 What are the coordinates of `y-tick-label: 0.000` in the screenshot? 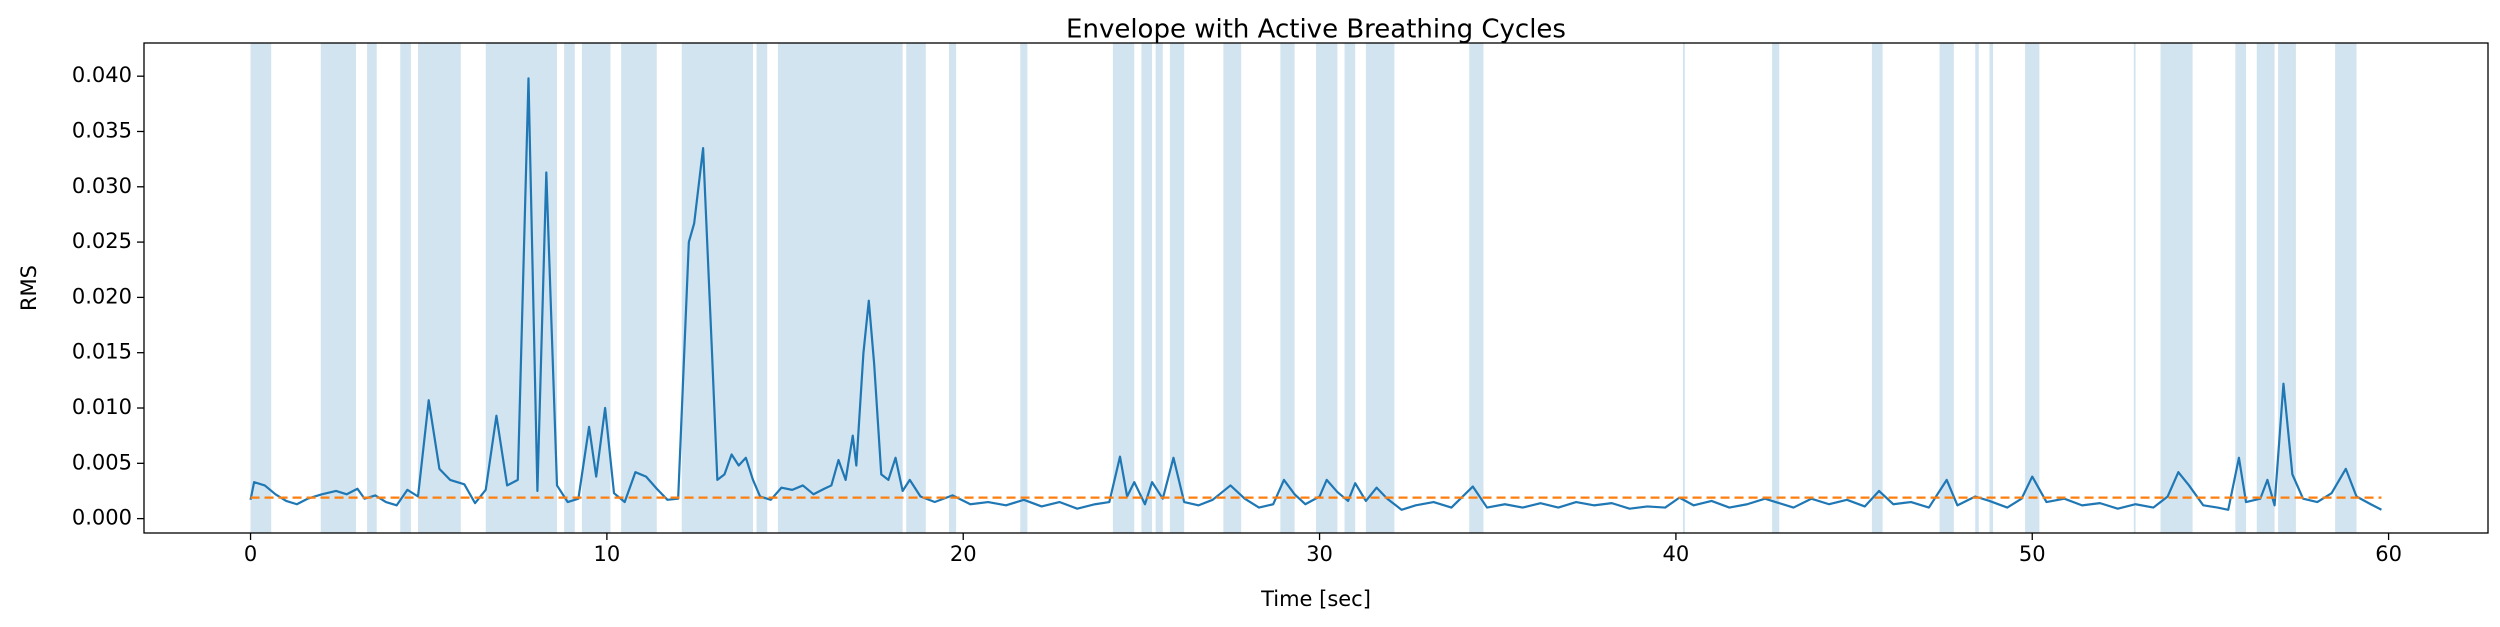 It's located at (102, 518).